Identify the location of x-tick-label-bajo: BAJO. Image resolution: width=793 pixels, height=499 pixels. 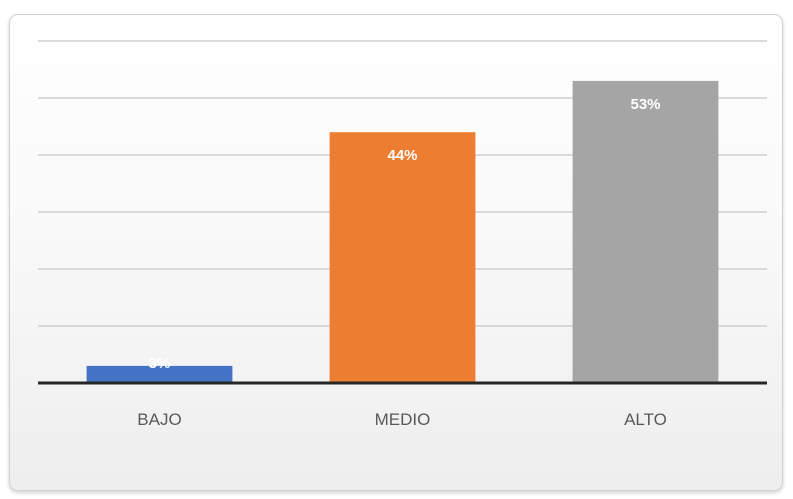
(159, 419).